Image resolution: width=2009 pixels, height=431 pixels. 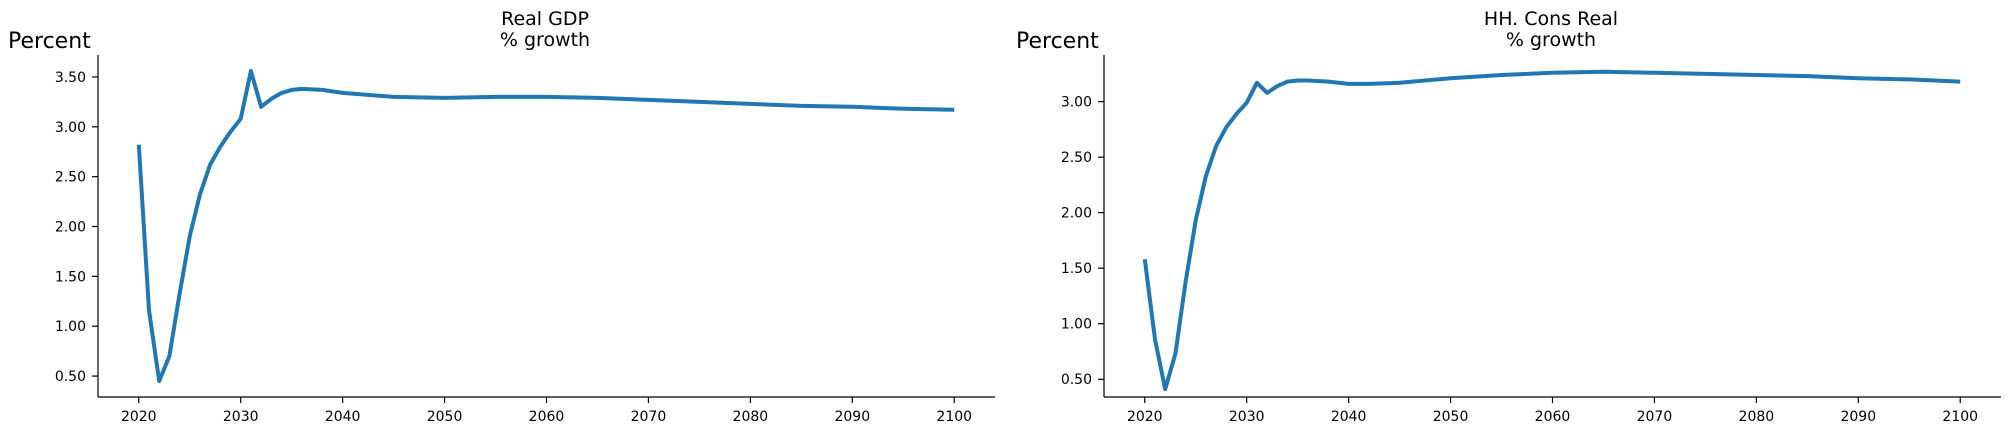 What do you see at coordinates (1057, 41) in the screenshot?
I see `chart-hh-cons-real-ylabel: Percent` at bounding box center [1057, 41].